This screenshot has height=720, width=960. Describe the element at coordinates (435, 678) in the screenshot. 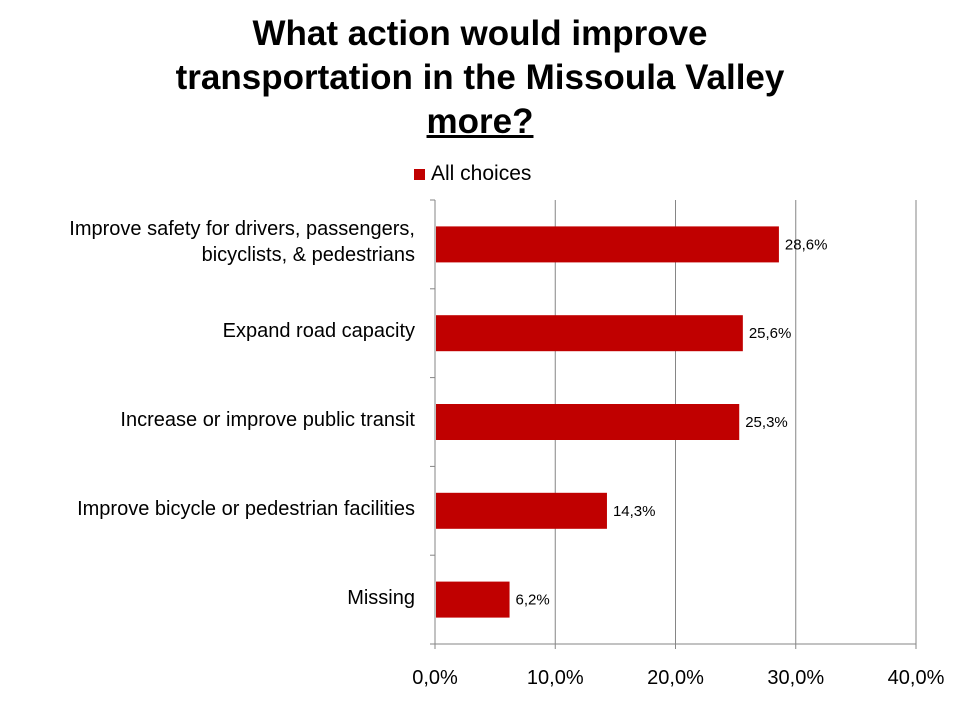

I see `x-tick-label: 0,0%` at that location.